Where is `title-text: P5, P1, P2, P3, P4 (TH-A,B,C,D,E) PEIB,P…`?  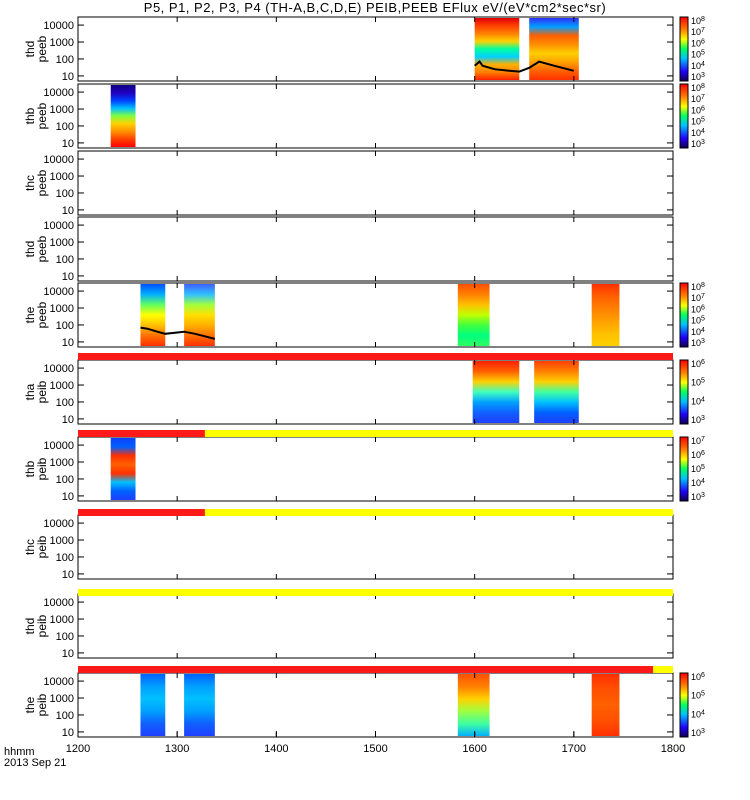
title-text: P5, P1, P2, P3, P4 (TH-A,B,C,D,E) PEIB,P… is located at coordinates (375, 7).